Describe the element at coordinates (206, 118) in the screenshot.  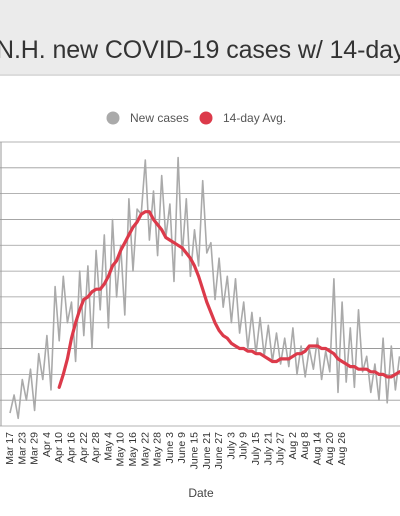
I see `legend-swatch-14-day-avg` at that location.